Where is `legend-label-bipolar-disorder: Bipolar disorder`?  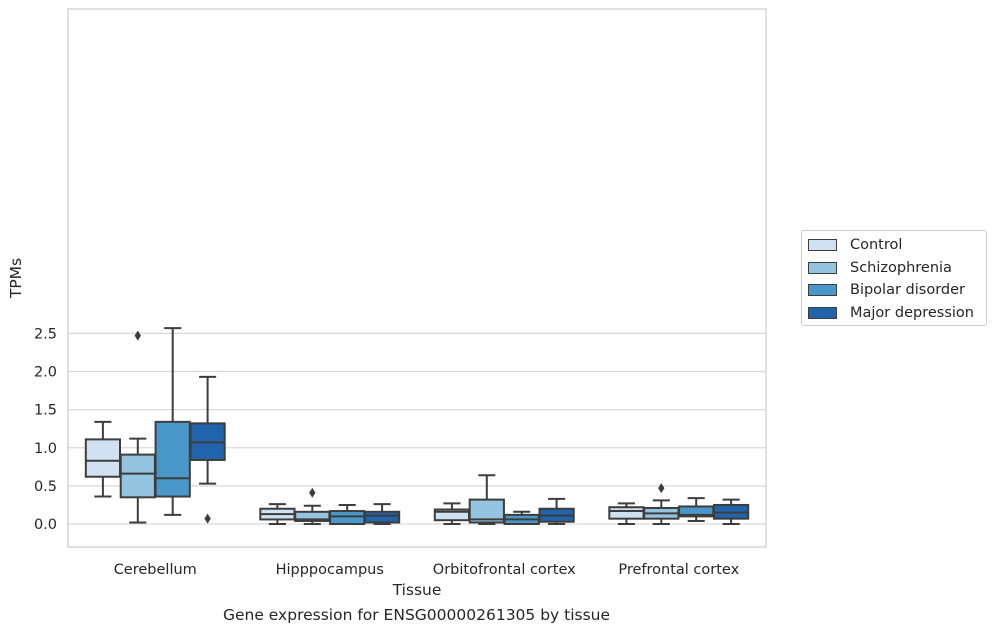
legend-label-bipolar-disorder: Bipolar disorder is located at coordinates (907, 290).